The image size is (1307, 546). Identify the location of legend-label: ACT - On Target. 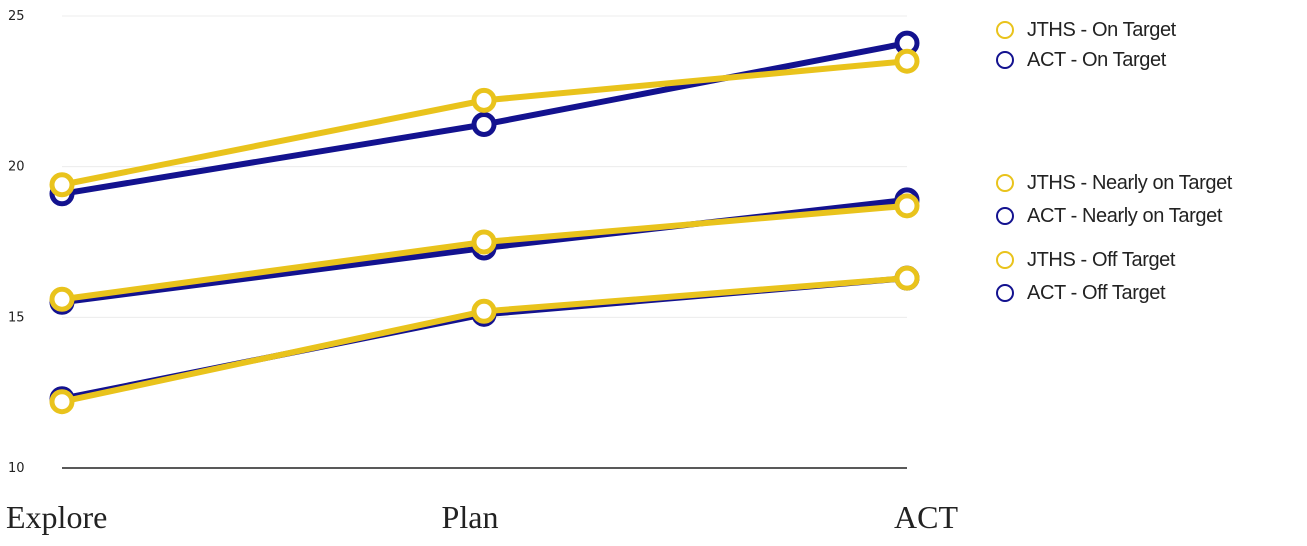
(1096, 59).